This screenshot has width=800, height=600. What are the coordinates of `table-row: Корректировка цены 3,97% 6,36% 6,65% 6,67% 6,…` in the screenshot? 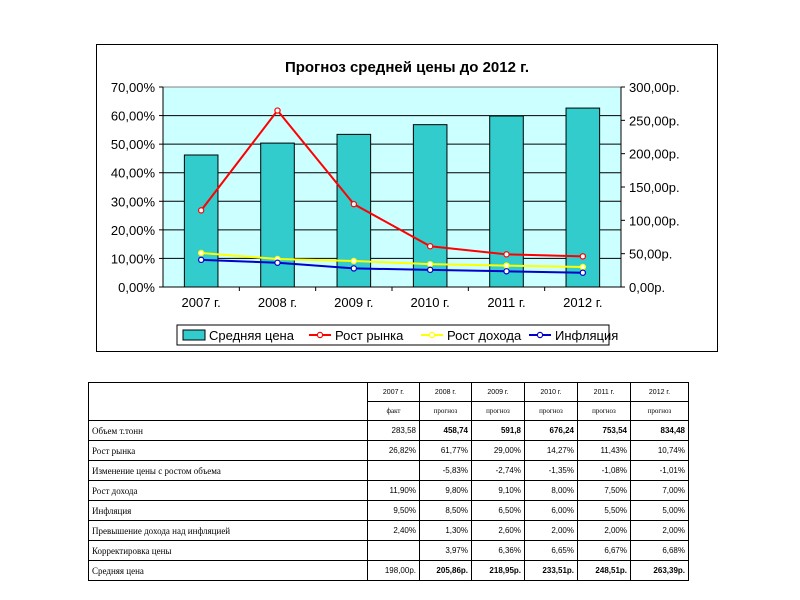 It's located at (388, 550).